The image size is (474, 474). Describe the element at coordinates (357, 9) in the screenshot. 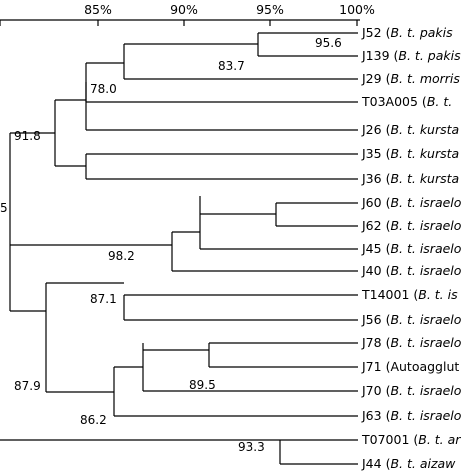

I see `scale-tick-label: 100%` at that location.